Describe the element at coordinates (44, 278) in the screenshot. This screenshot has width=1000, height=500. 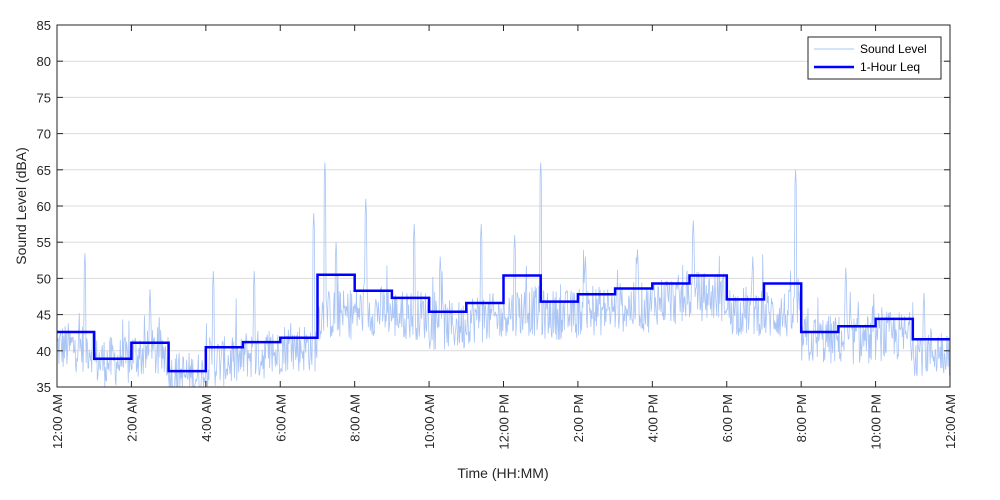
I see `y-tick-label: 50` at that location.